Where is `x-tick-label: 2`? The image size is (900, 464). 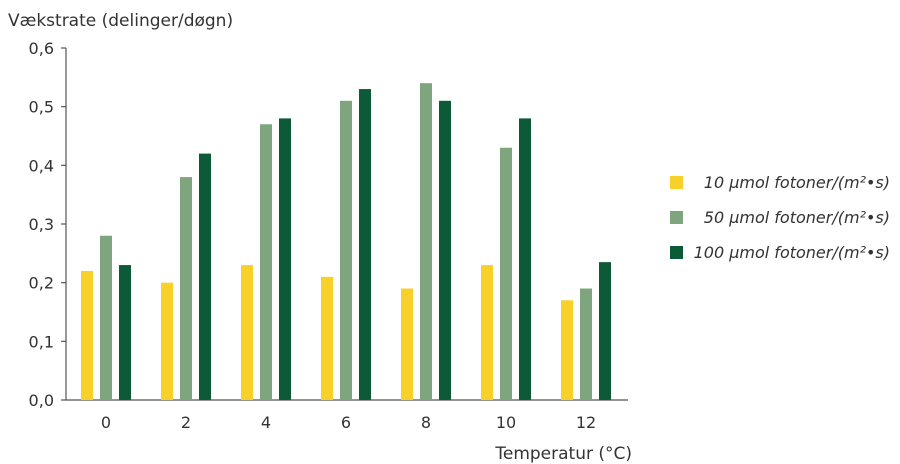 x-tick-label: 2 is located at coordinates (186, 422).